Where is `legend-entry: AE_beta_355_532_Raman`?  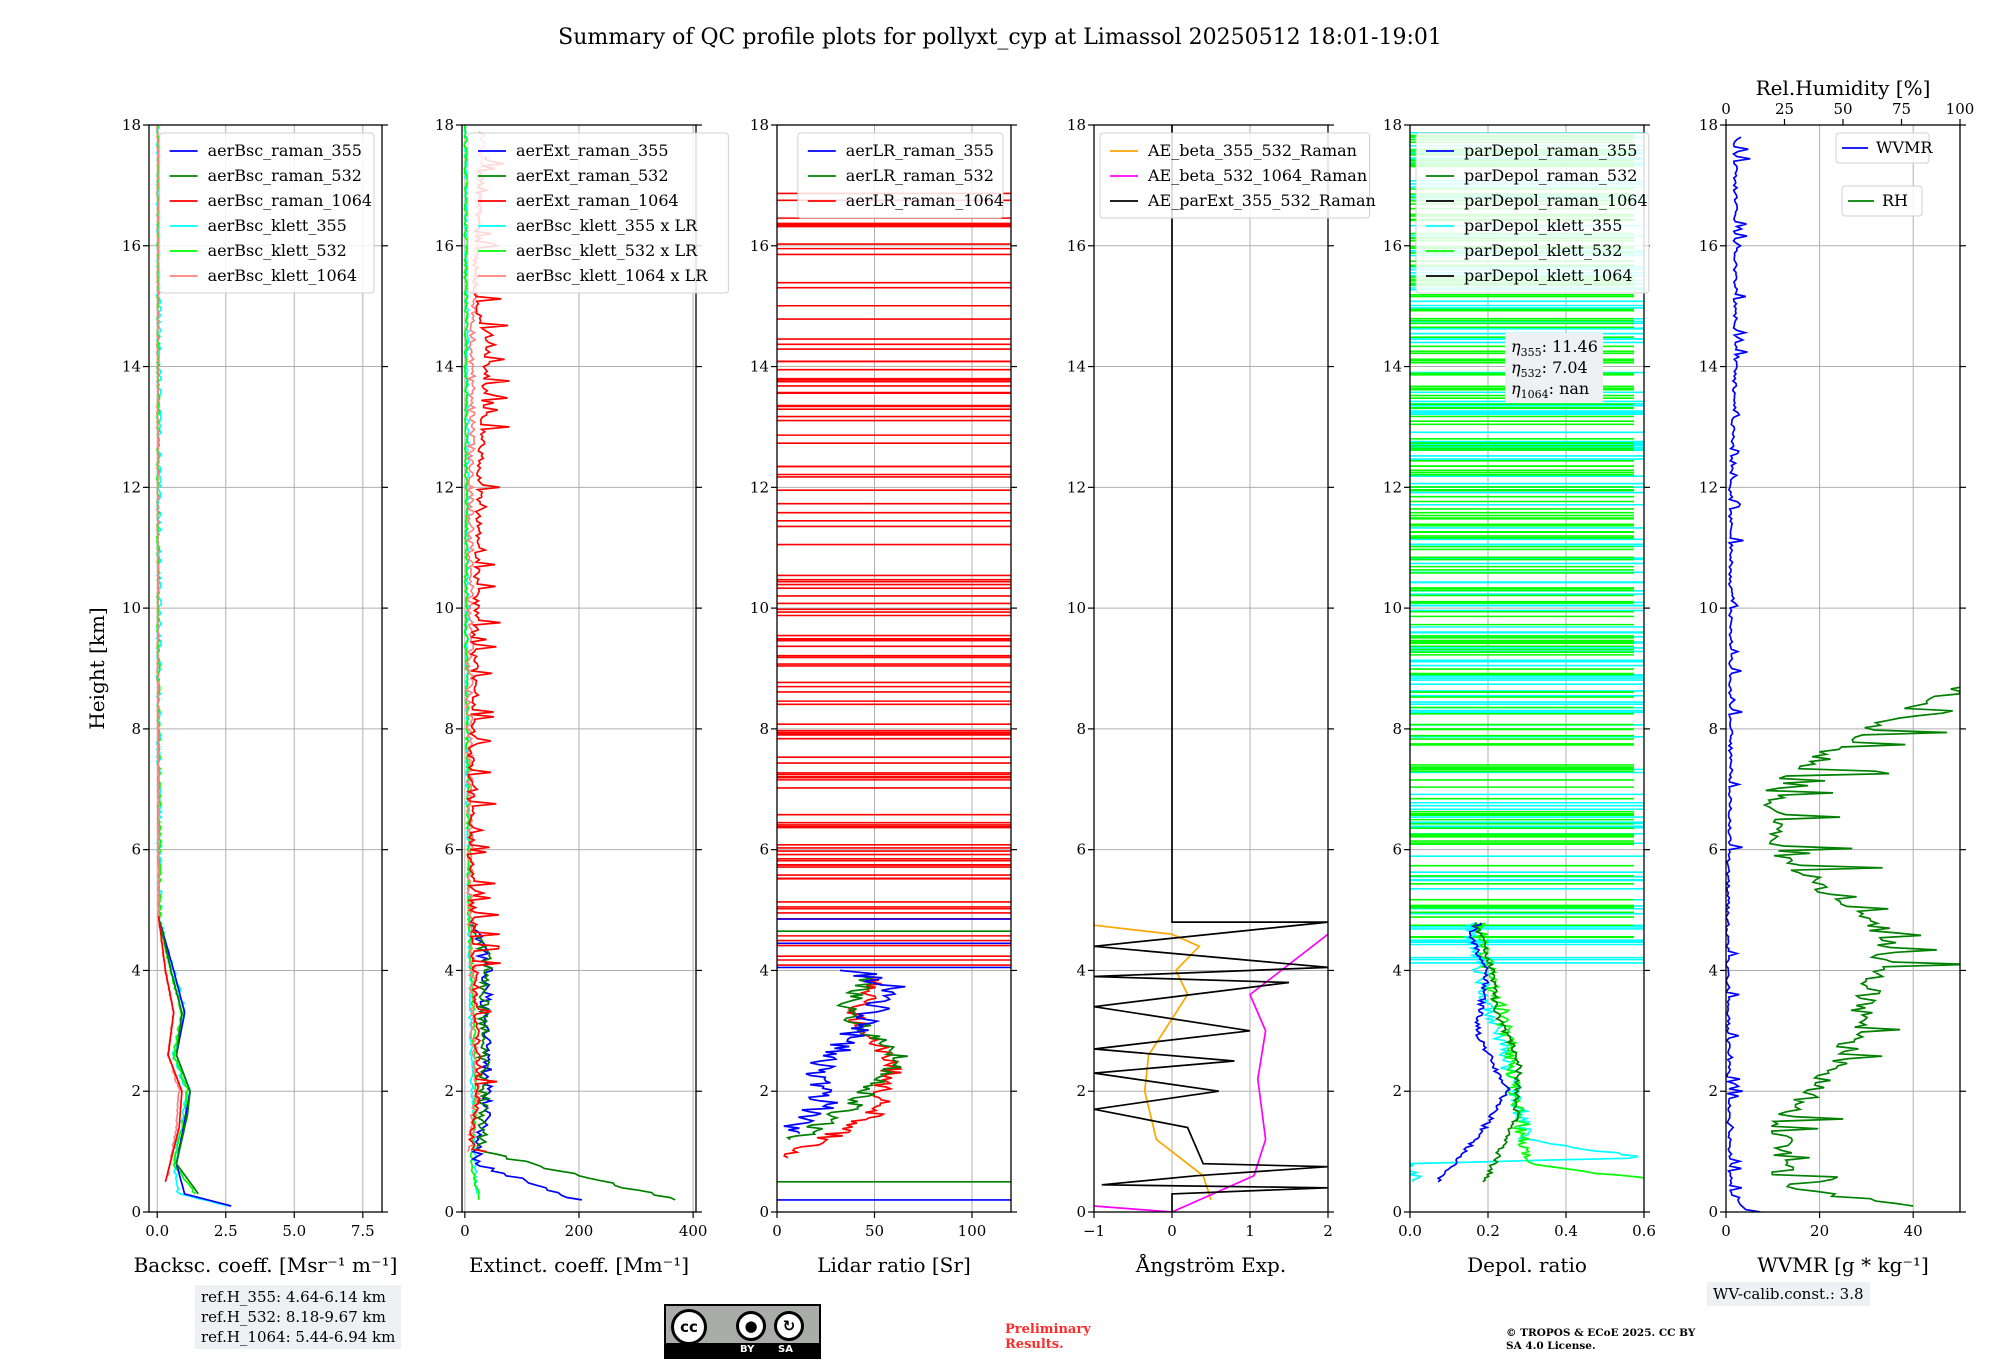
legend-entry: AE_beta_355_532_Raman is located at coordinates (1252, 150).